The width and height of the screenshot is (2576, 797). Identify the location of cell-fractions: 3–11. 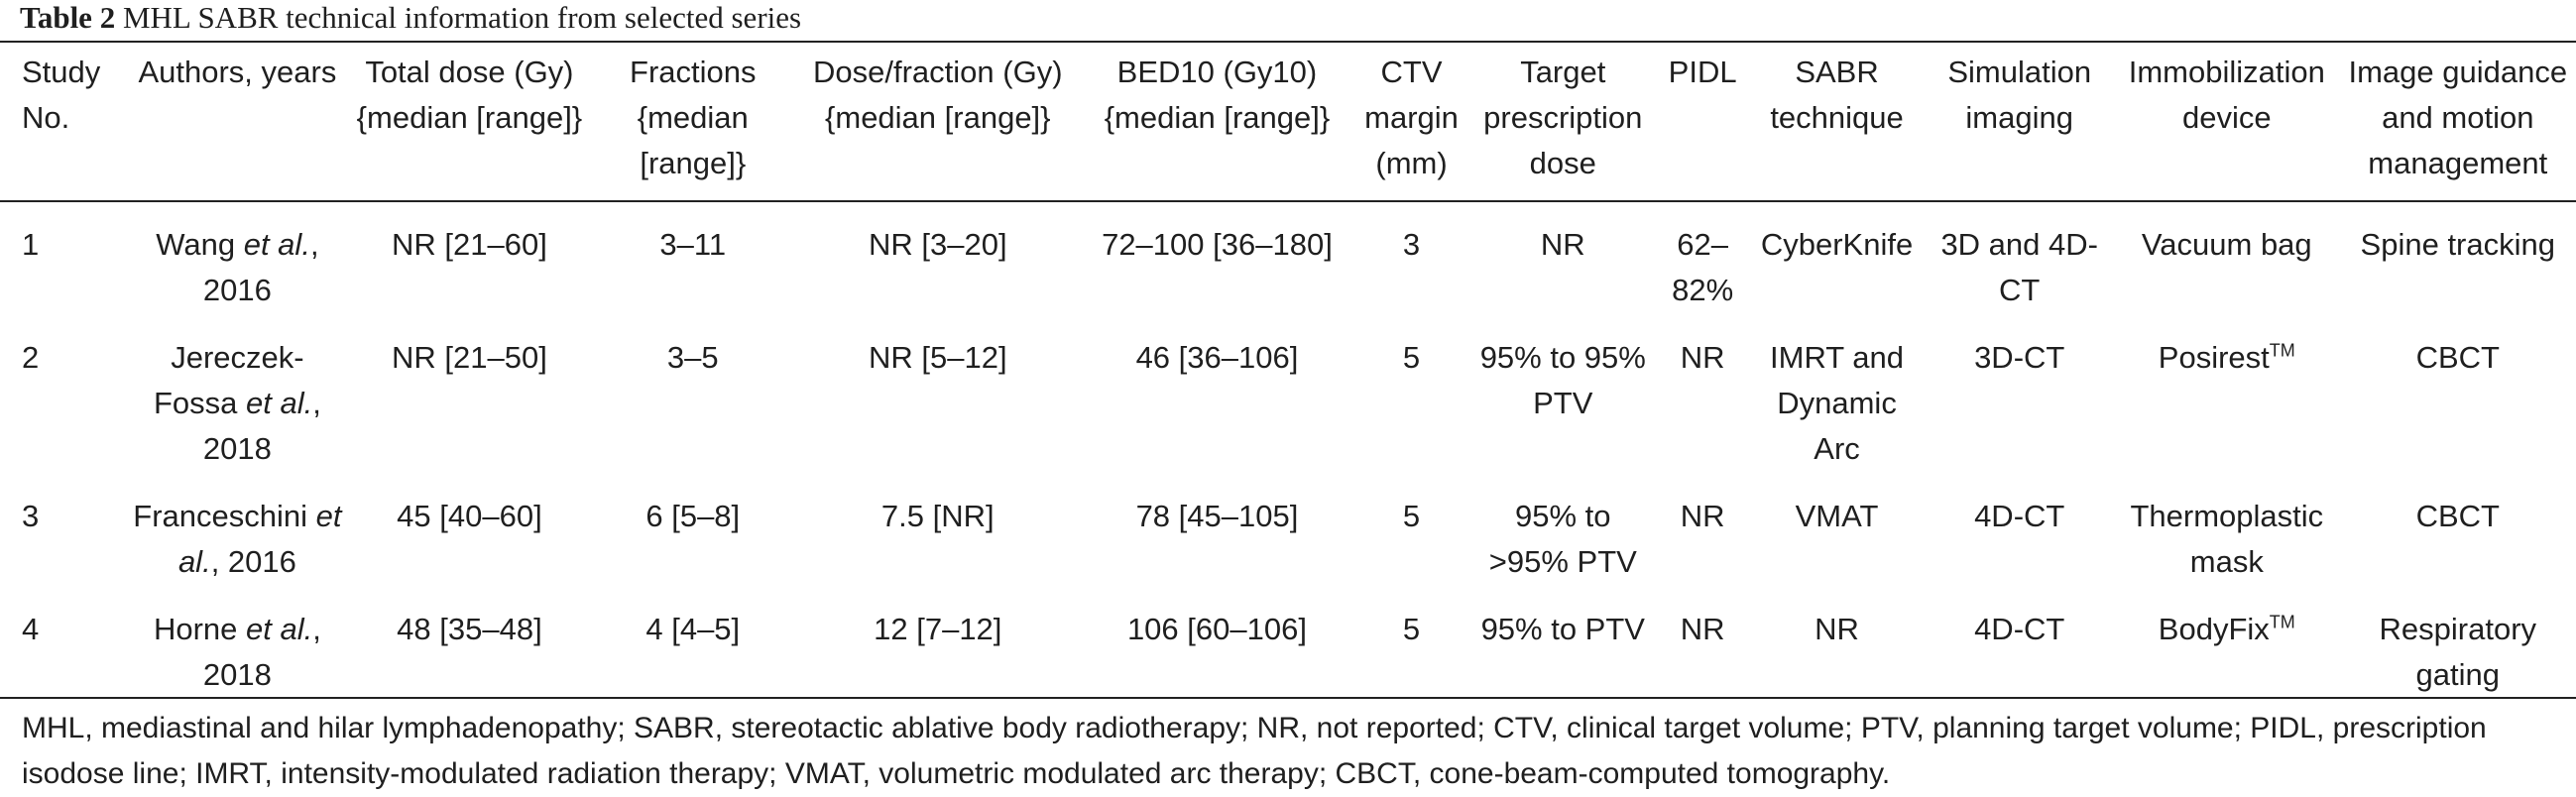
(693, 244).